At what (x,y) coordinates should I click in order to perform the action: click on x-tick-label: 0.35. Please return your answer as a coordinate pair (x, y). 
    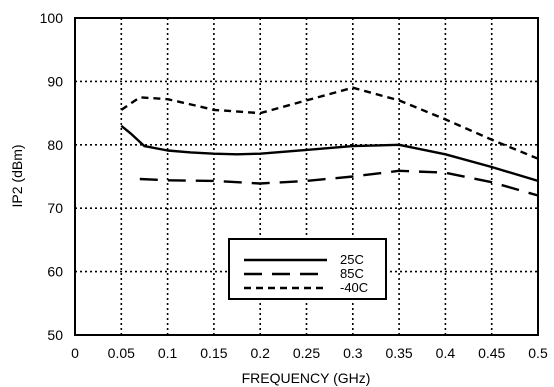
    Looking at the image, I should click on (398, 353).